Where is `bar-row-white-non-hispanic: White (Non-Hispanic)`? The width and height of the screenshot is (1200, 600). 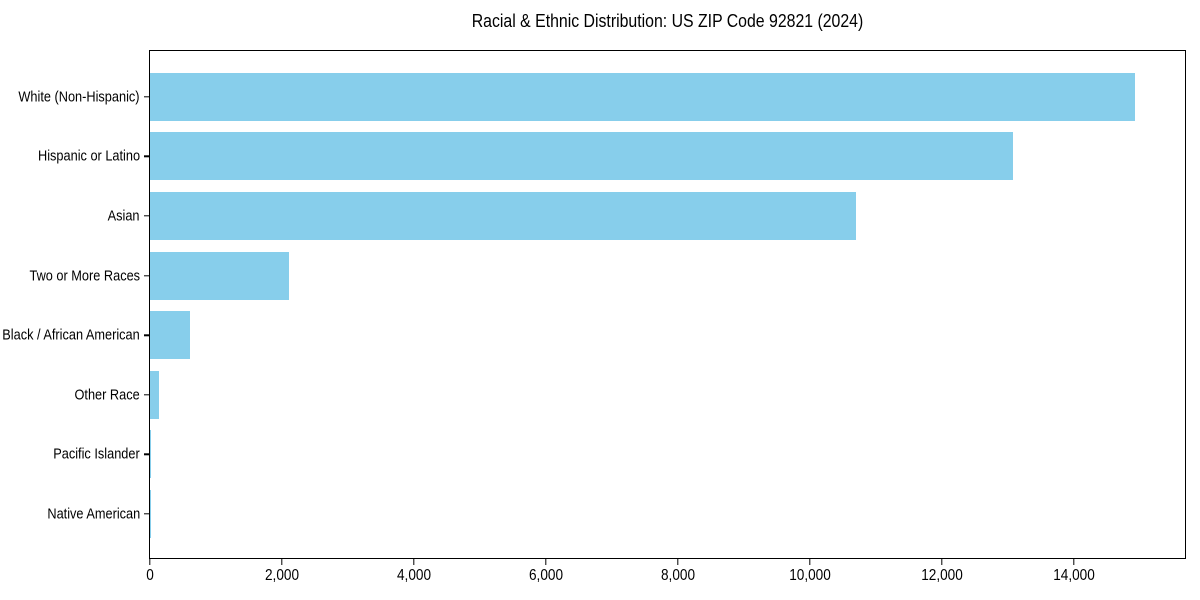 bar-row-white-non-hispanic: White (Non-Hispanic) is located at coordinates (602, 97).